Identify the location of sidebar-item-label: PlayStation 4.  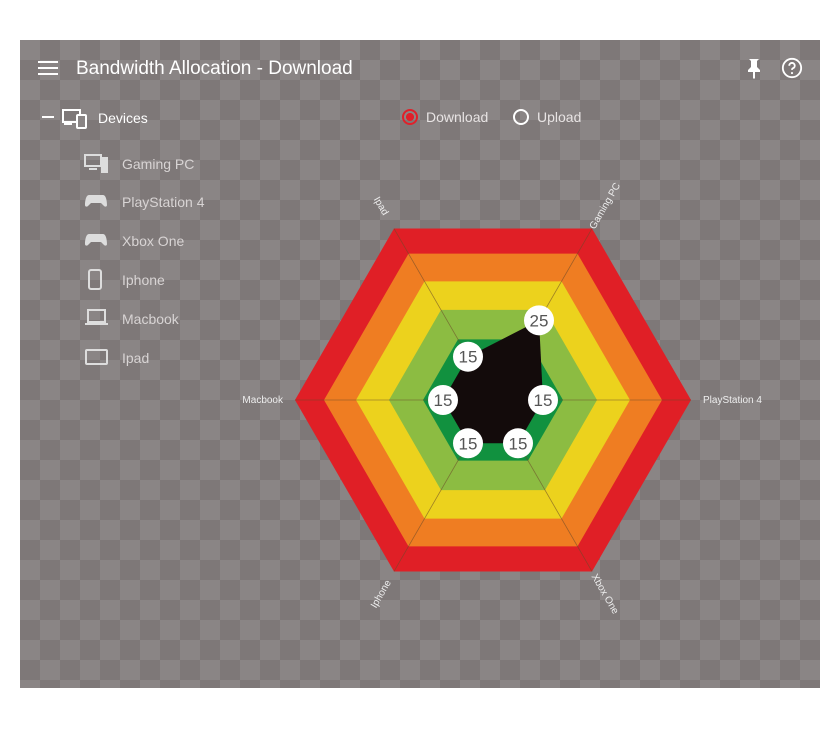
(163, 202).